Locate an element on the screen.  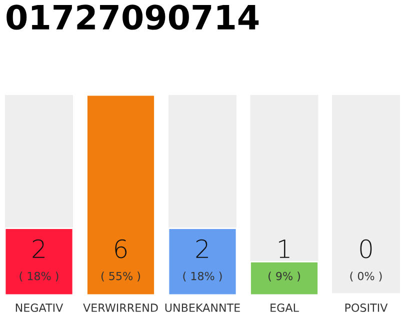
data-label: 0 ( 0% ) is located at coordinates (366, 260).